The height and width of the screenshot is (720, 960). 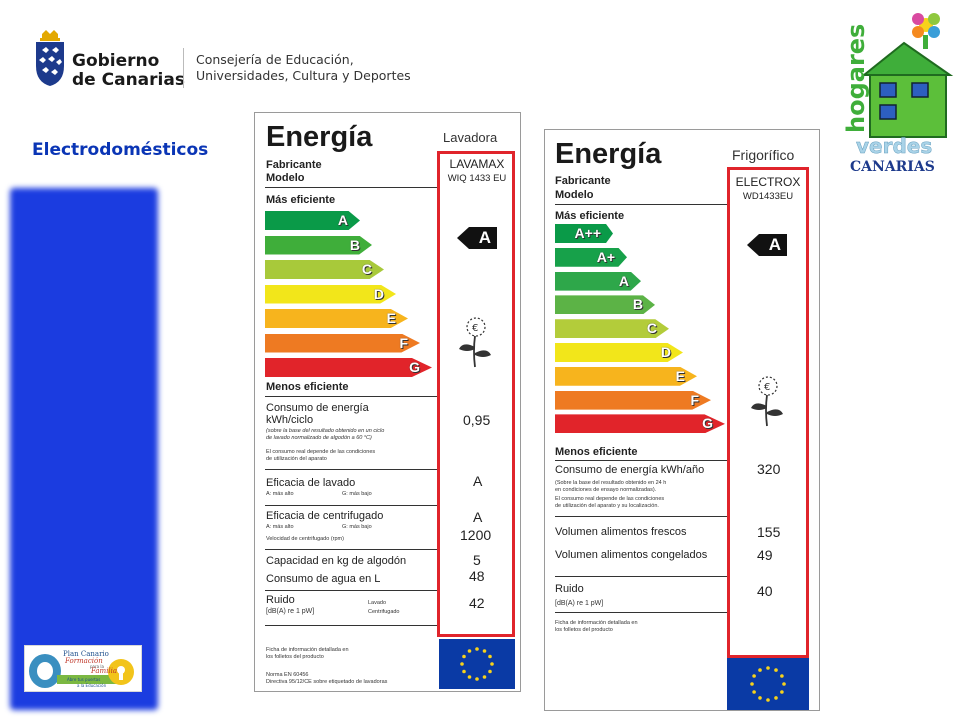 I want to click on washer-title: Energía, so click(x=319, y=137).